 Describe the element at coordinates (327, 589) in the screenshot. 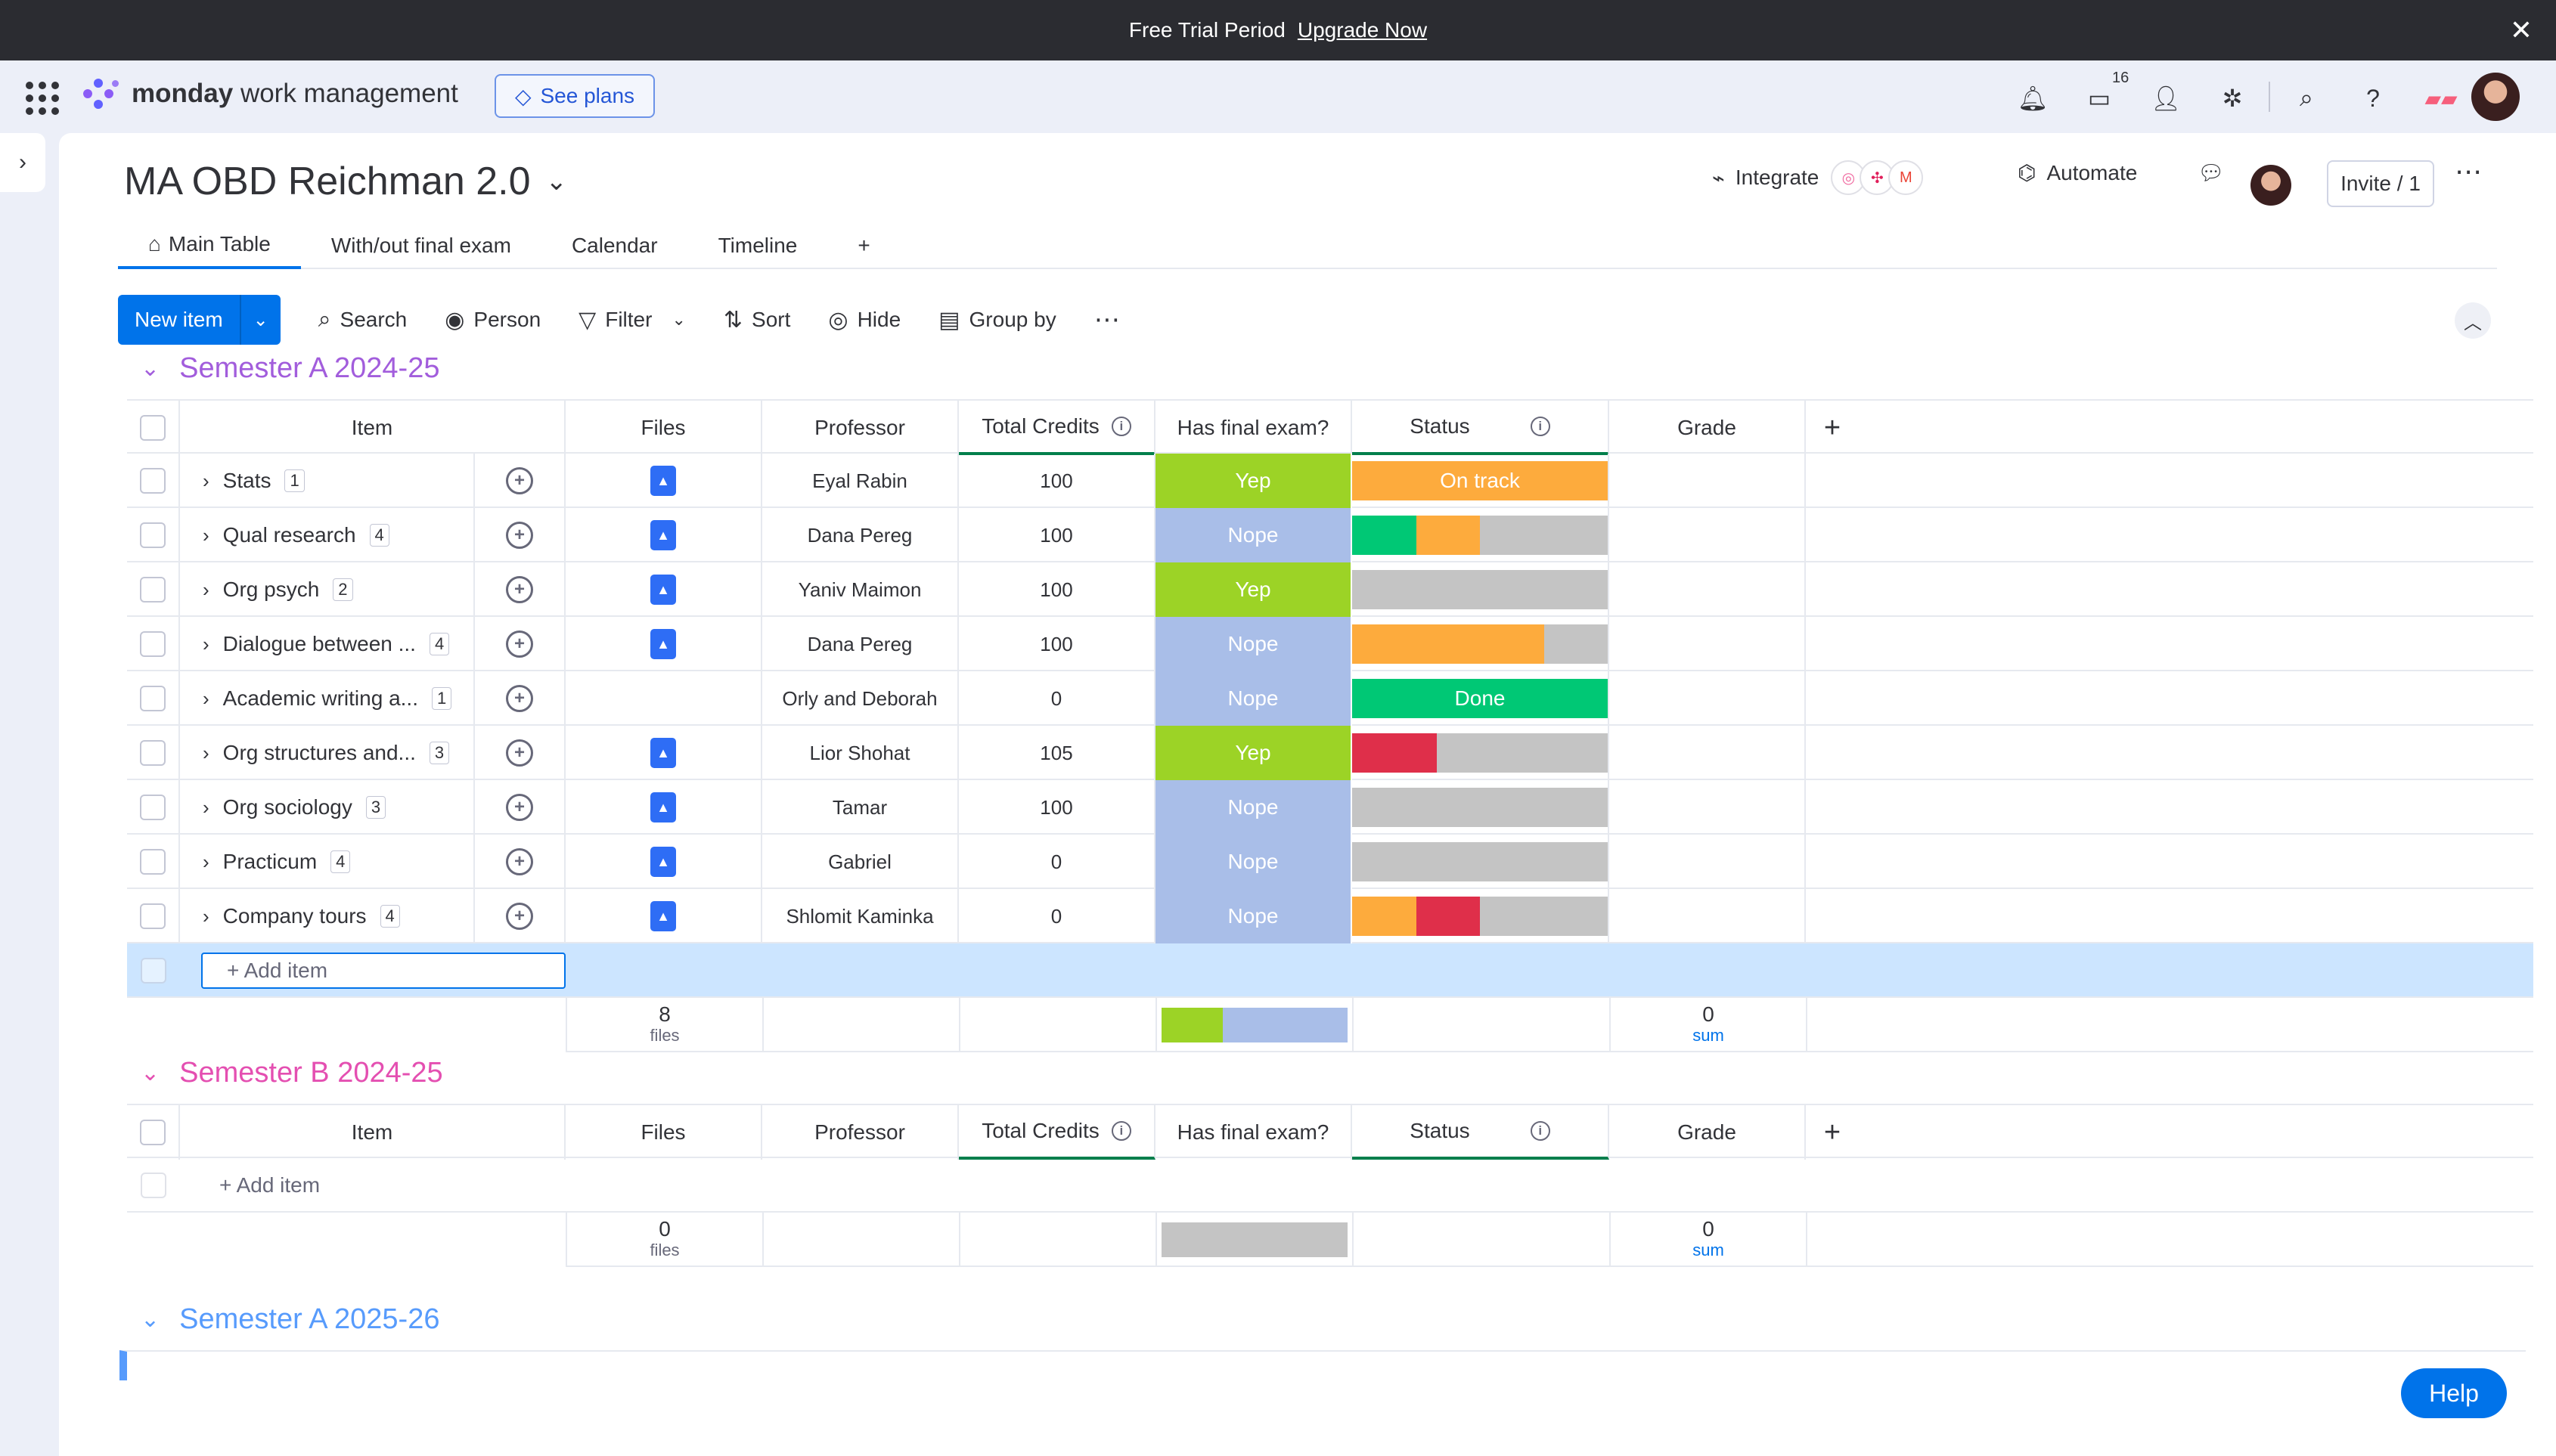

I see `item-name-cell: › Org psych 2` at that location.